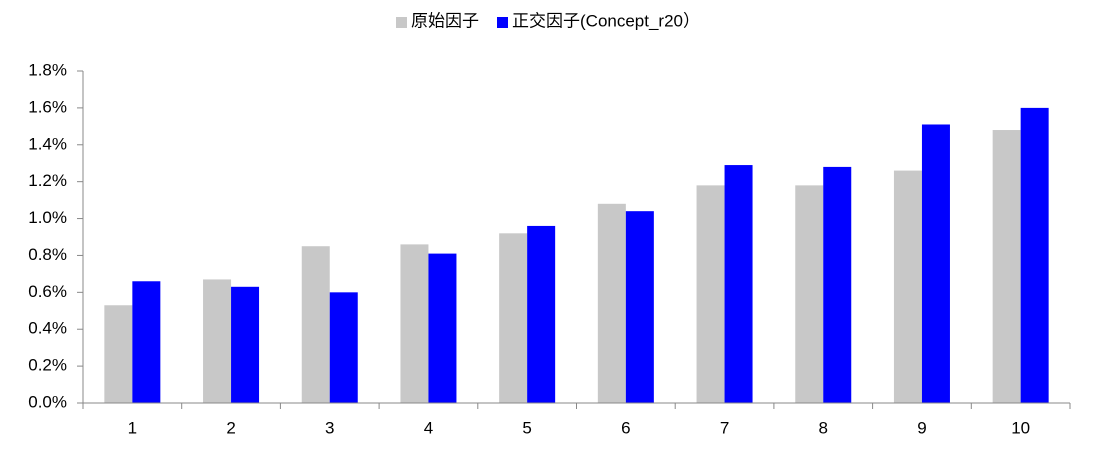 This screenshot has width=1095, height=453. Describe the element at coordinates (47, 143) in the screenshot. I see `y-tick-label: 1.4%` at that location.